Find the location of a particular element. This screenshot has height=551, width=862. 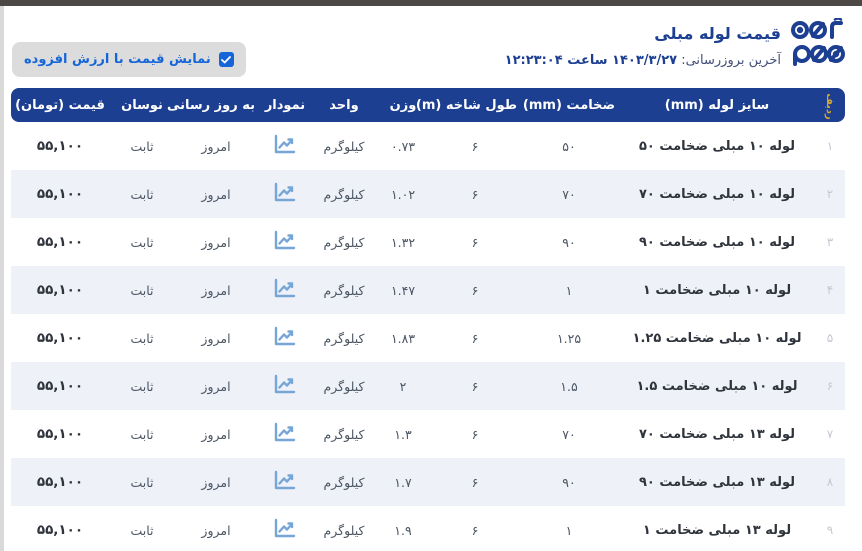

col-chart: نمودار is located at coordinates (285, 105).